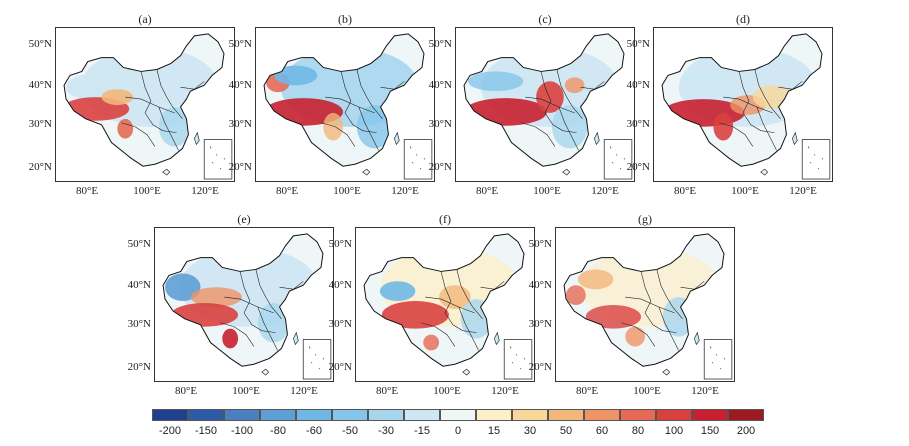  I want to click on panel-label: (f), so click(445, 219).